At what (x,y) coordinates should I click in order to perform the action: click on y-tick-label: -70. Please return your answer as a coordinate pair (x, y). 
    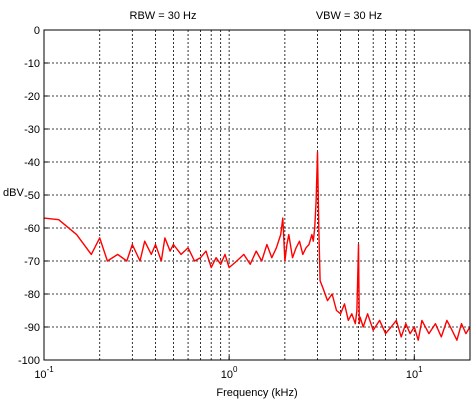
    Looking at the image, I should click on (32, 262).